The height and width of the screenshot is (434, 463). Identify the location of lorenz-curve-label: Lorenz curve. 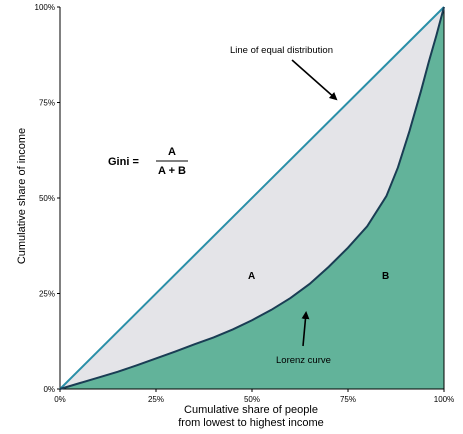
(303, 360).